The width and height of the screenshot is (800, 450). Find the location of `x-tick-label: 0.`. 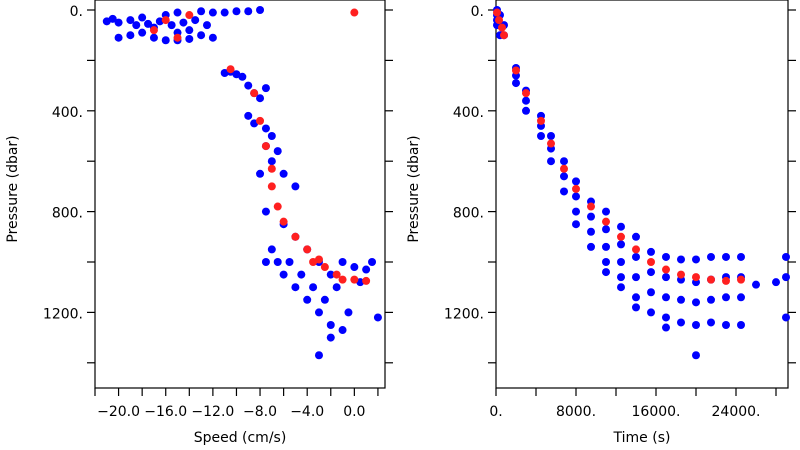

x-tick-label: 0. is located at coordinates (495, 412).